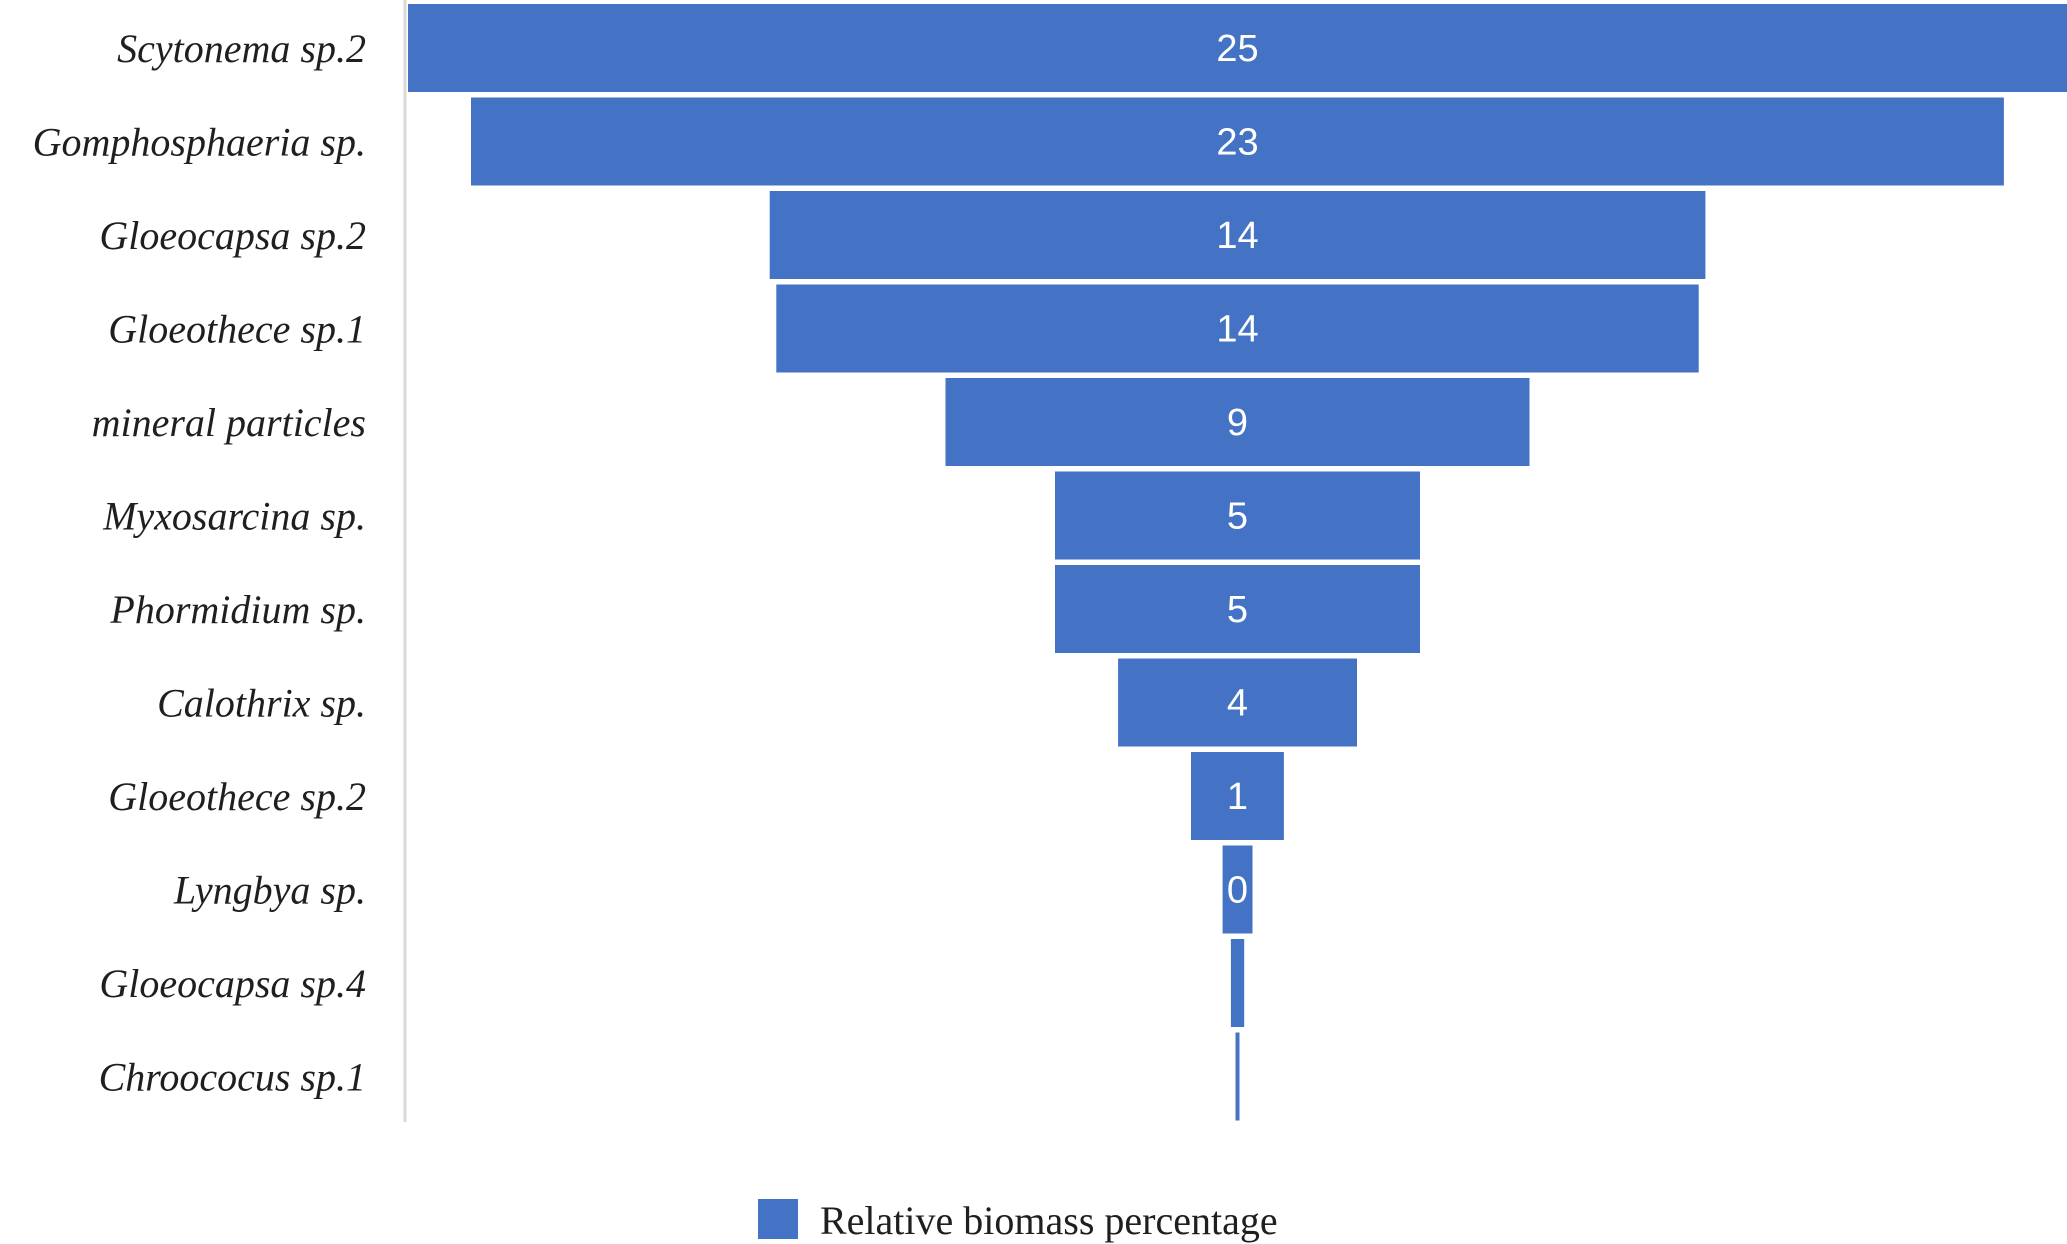 This screenshot has width=2067, height=1244. Describe the element at coordinates (199, 142) in the screenshot. I see `category-label: Gomphosphaeria sp.` at that location.